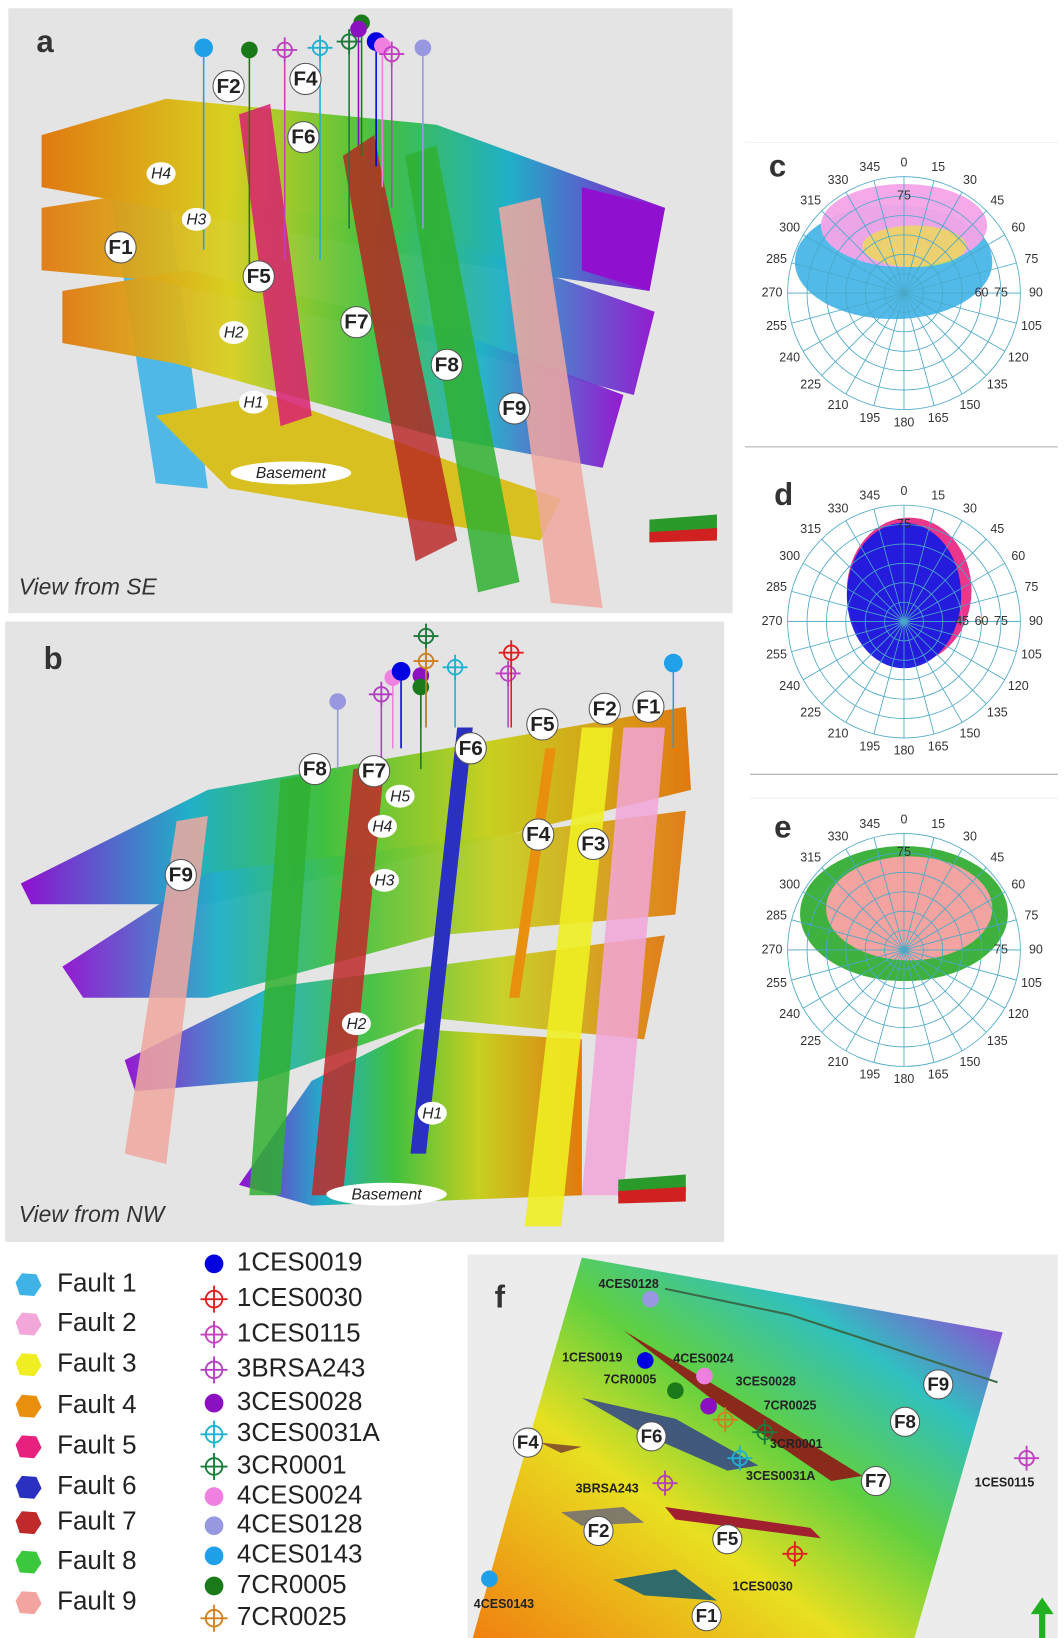 This screenshot has width=1064, height=1638. What do you see at coordinates (504, 1604) in the screenshot?
I see `well-label: 4CES0143` at bounding box center [504, 1604].